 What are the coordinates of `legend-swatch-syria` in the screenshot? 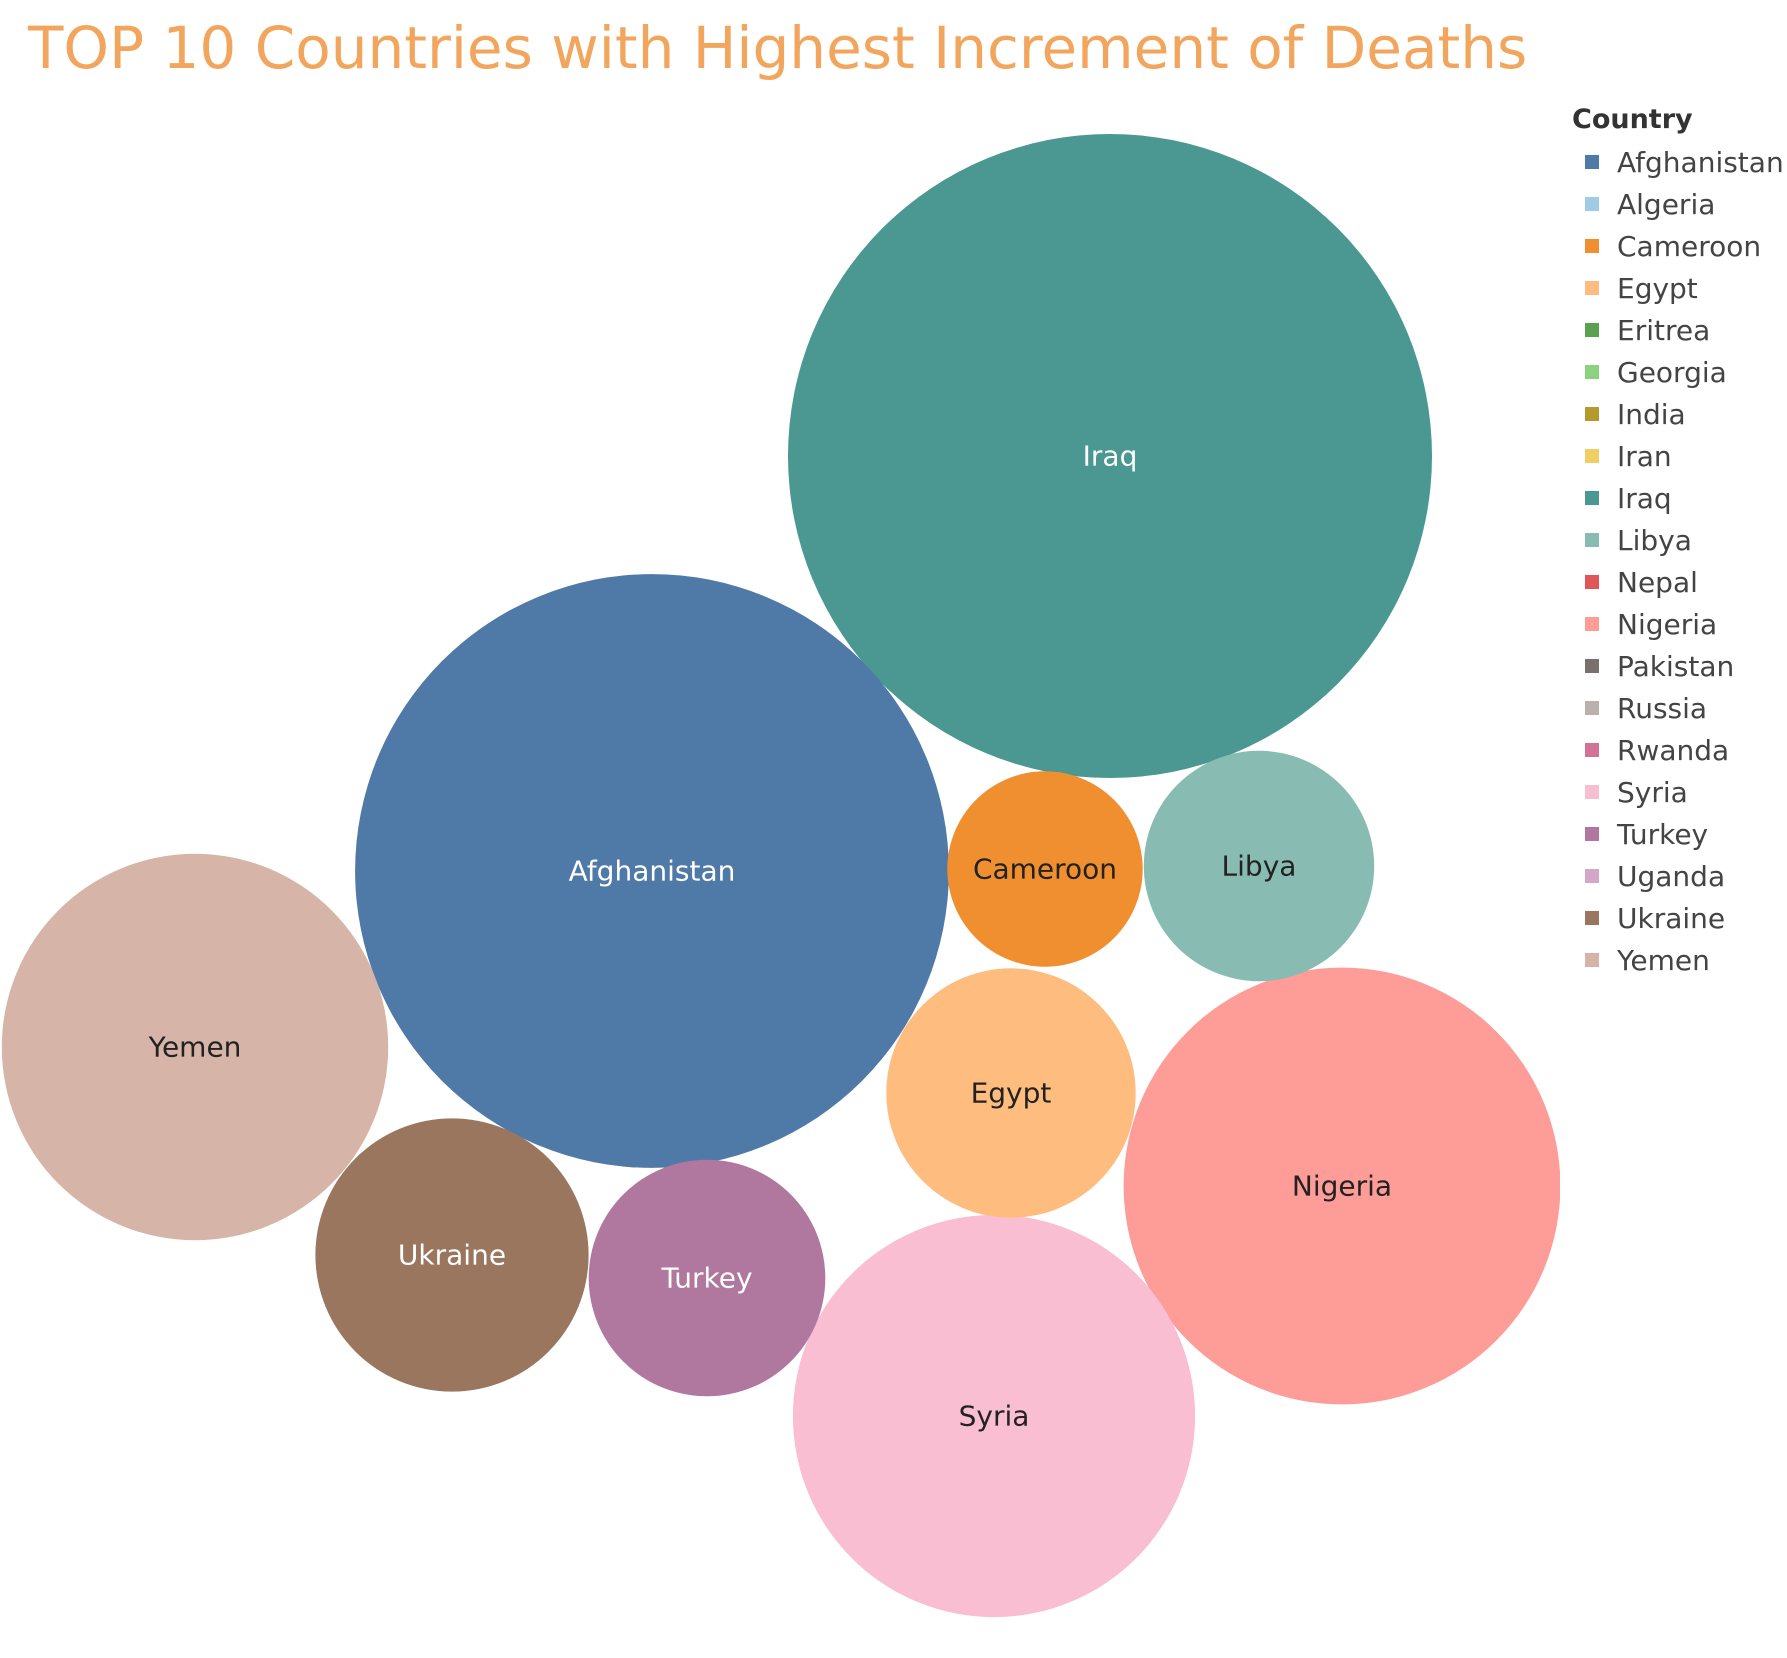 It's located at (1592, 792).